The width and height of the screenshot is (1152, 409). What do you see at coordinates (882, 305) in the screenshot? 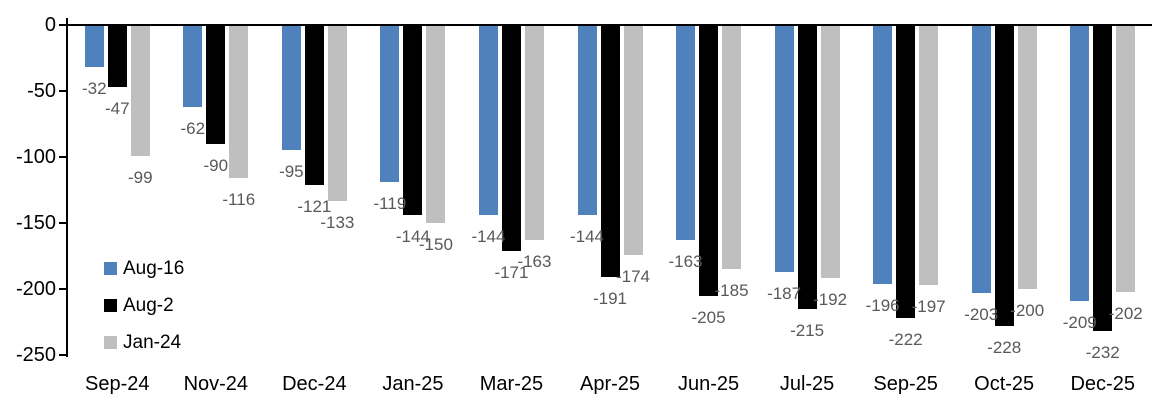
I see `value-label-aug-16-sep-25: -196` at bounding box center [882, 305].